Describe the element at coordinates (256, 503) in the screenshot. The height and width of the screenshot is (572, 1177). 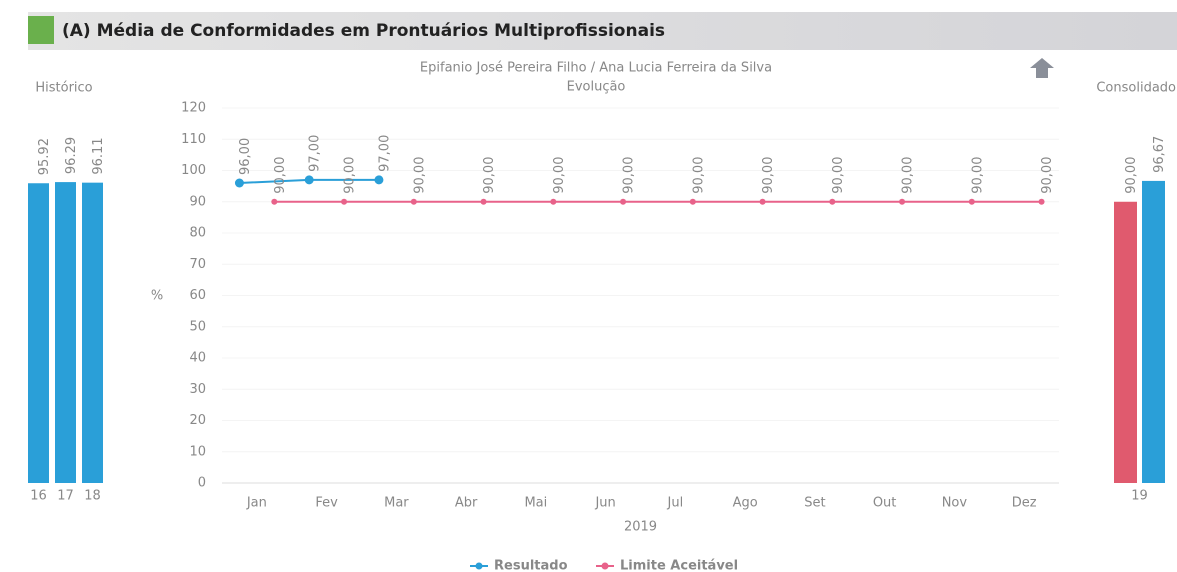
I see `x-tick-label: Jan` at that location.